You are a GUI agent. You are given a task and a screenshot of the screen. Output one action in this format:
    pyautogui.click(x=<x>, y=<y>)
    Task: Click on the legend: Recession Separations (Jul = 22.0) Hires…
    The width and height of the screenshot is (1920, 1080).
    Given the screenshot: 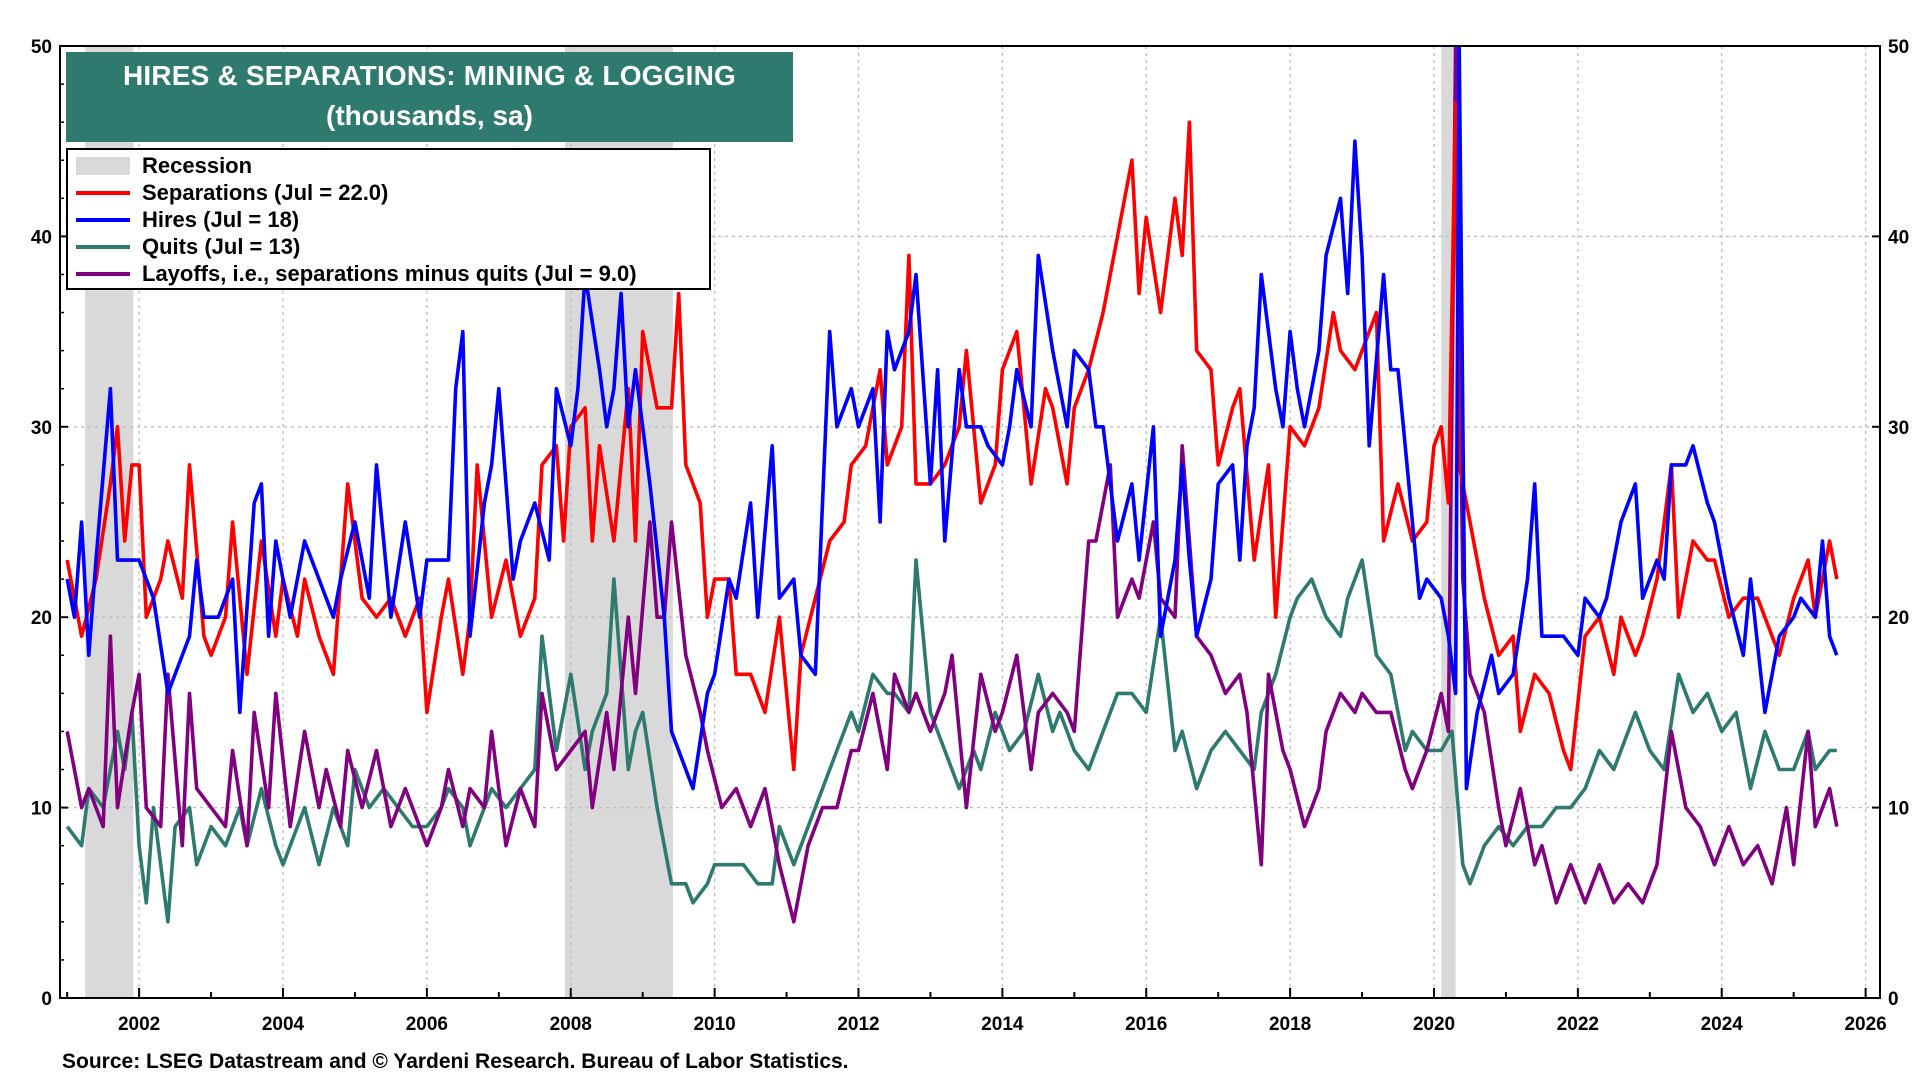 What is the action you would take?
    pyautogui.click(x=388, y=219)
    